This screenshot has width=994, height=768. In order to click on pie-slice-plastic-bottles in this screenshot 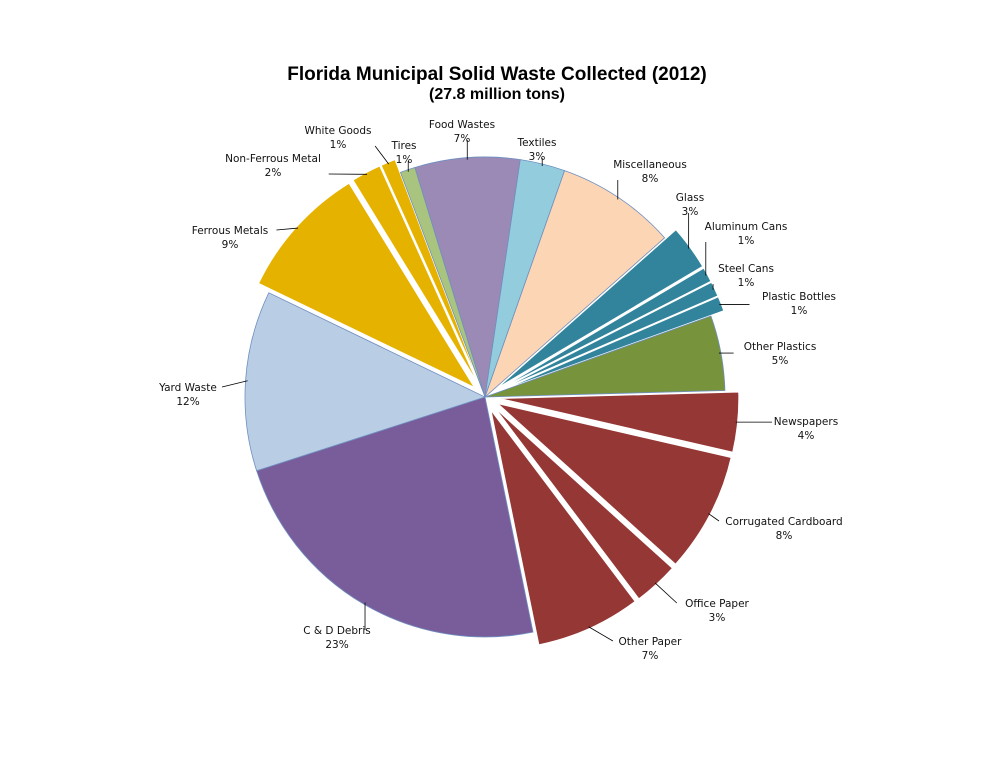, I will do `click(611, 344)`.